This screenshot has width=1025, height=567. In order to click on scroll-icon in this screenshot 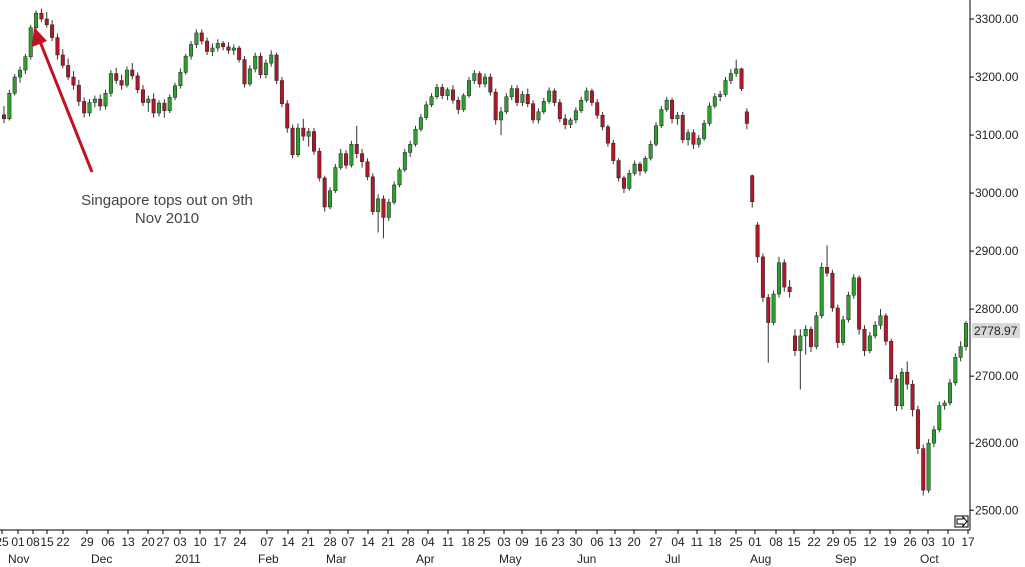, I will do `click(961, 521)`.